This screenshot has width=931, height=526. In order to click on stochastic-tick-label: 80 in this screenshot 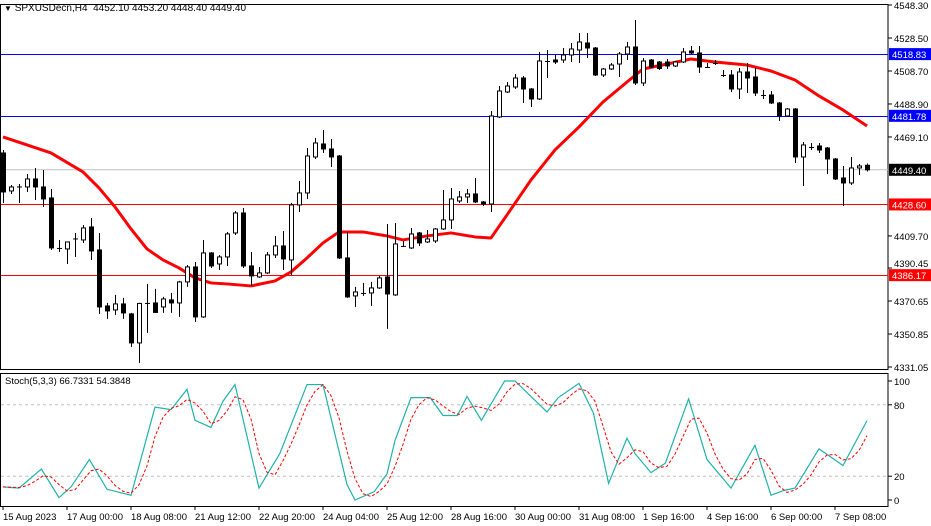, I will do `click(899, 406)`.